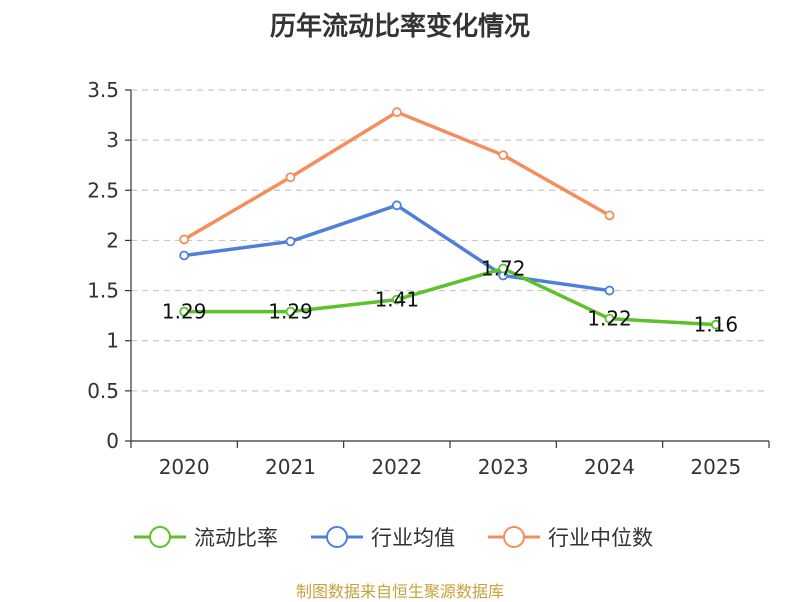 The height and width of the screenshot is (602, 800). Describe the element at coordinates (112, 441) in the screenshot. I see `y-tick-label: 0` at that location.